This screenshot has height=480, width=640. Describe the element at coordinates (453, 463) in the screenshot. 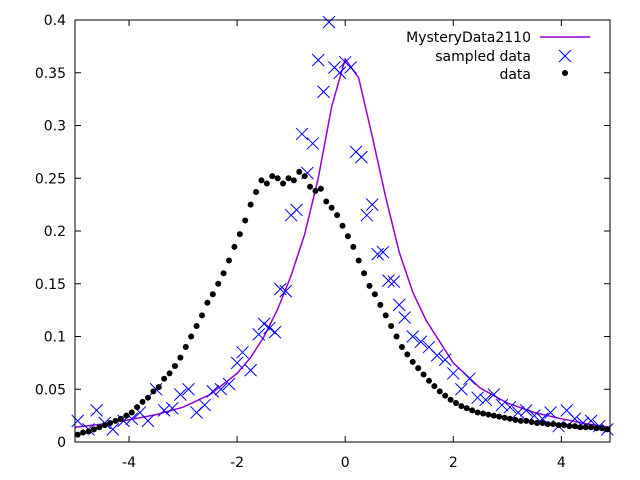

I see `x-tick-label: 2` at that location.